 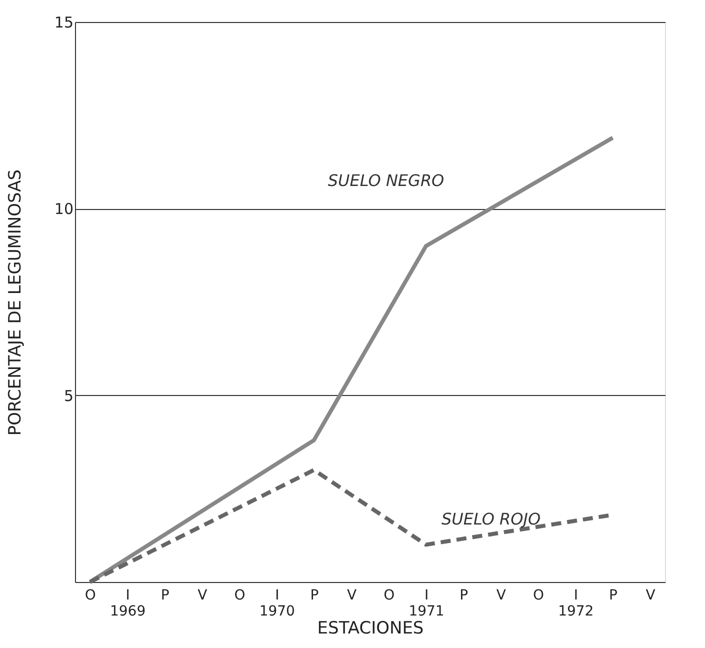 What do you see at coordinates (491, 519) in the screenshot?
I see `series-label: SUELO ROJO` at bounding box center [491, 519].